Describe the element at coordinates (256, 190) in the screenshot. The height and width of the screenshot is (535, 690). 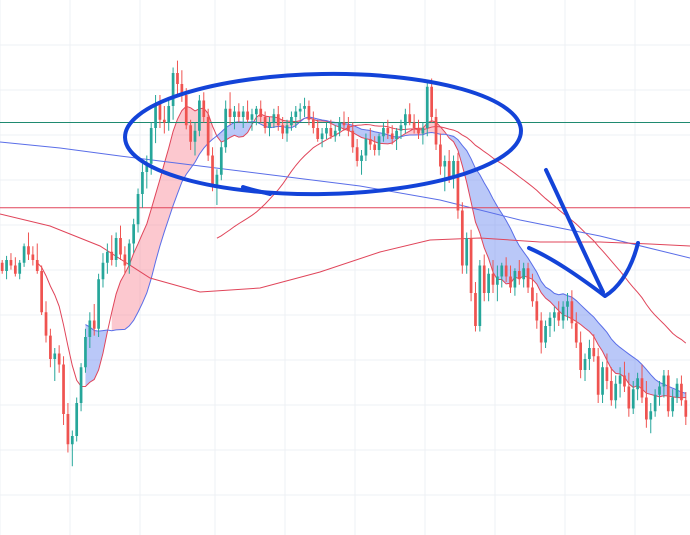
I see `annotation-tick` at that location.